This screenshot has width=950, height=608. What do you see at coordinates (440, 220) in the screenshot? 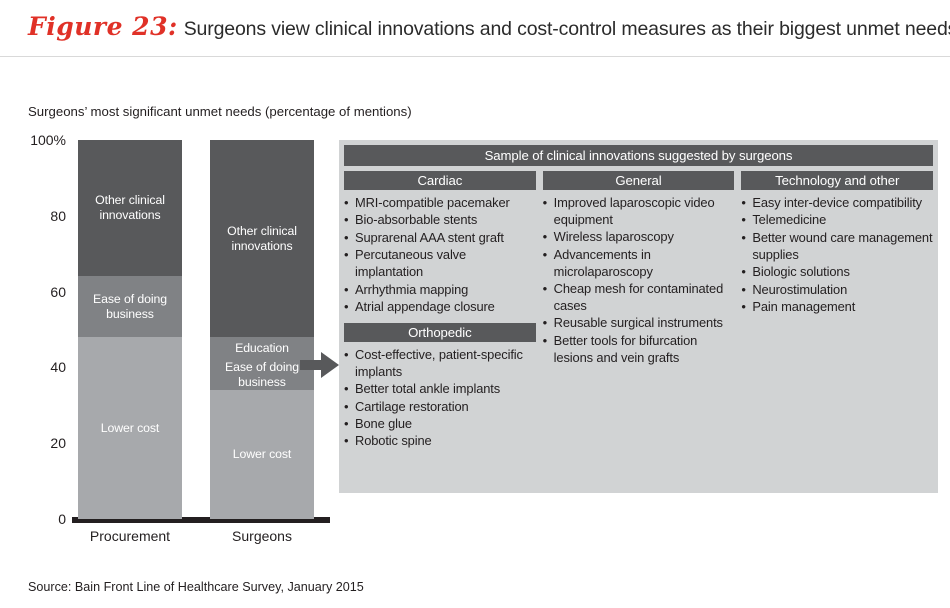
I see `list-item: Bio-absorbable stents` at bounding box center [440, 220].